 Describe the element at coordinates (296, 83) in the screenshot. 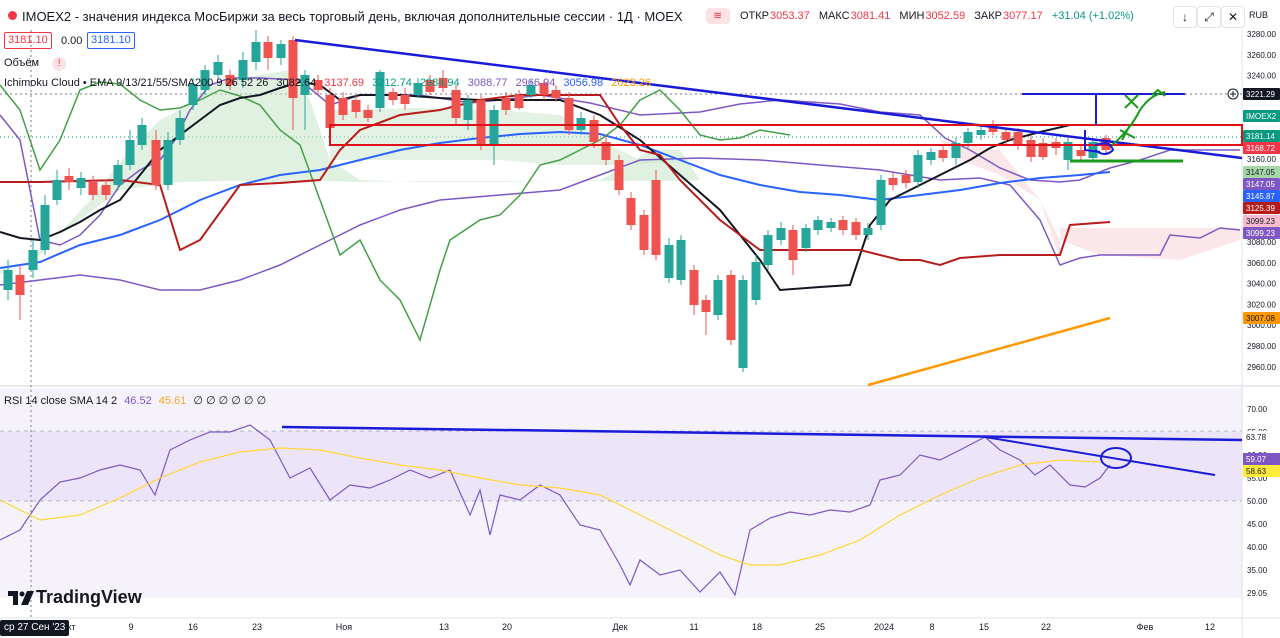

I see `ichimoku-value: 3082.64` at that location.